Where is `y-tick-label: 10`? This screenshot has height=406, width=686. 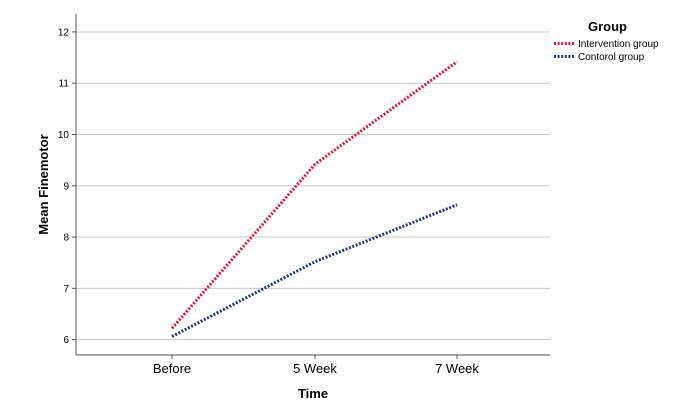 y-tick-label: 10 is located at coordinates (64, 135).